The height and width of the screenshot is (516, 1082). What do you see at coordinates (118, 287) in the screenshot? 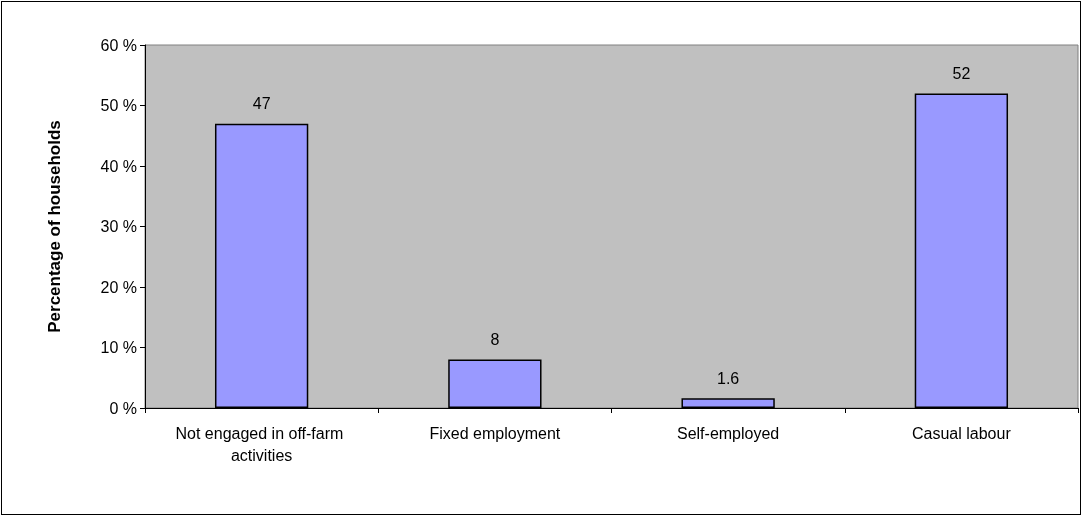
I see `y-tick-label: 20 %` at bounding box center [118, 287].